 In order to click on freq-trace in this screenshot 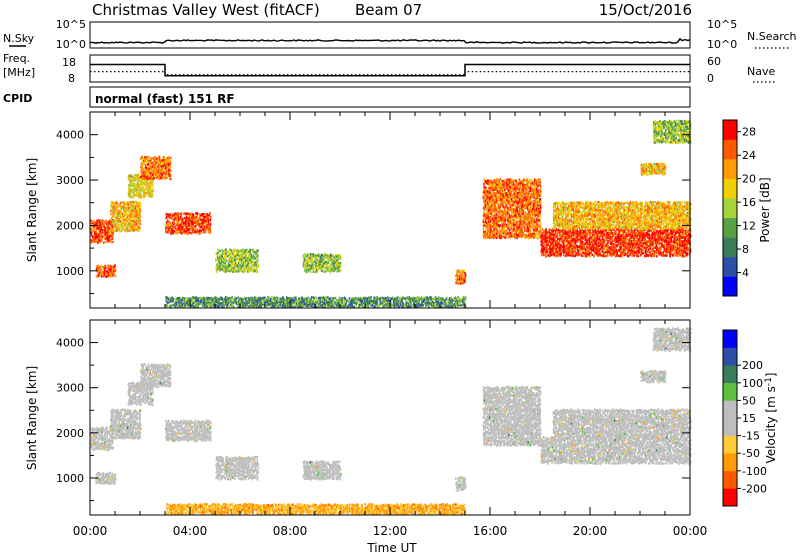, I will do `click(390, 70)`.